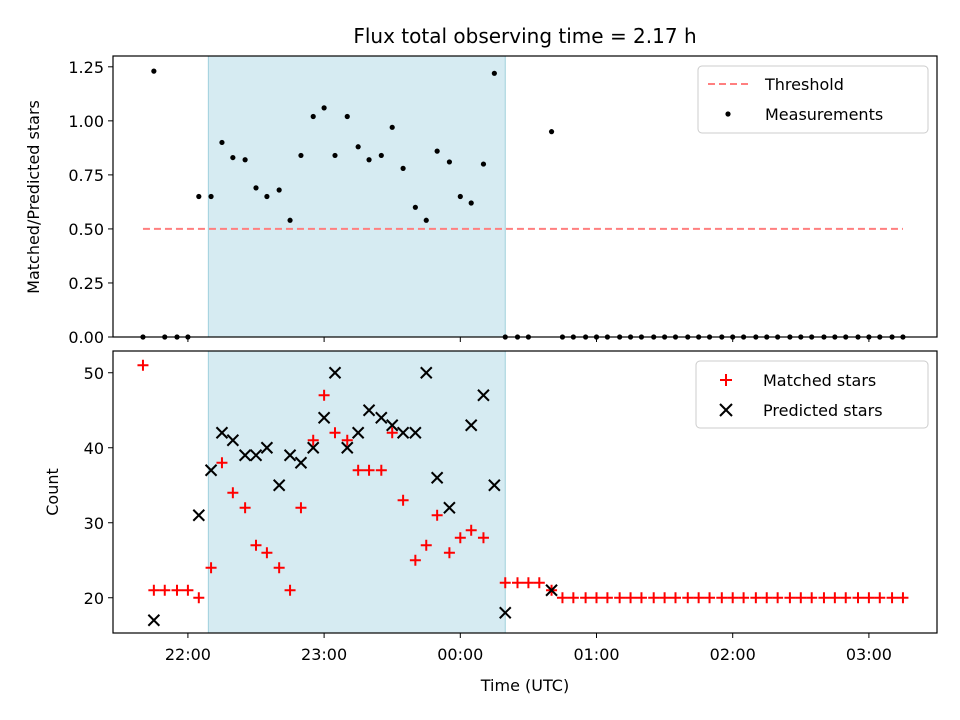 The image size is (960, 720). What do you see at coordinates (812, 394) in the screenshot?
I see `bottom-legend: Matched stars Predicted stars` at bounding box center [812, 394].